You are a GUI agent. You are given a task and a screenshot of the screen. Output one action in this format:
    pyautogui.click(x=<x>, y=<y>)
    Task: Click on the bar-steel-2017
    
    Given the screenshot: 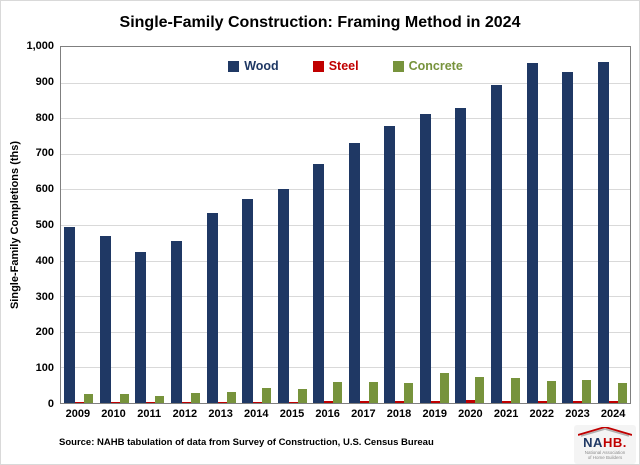 What is the action you would take?
    pyautogui.click(x=364, y=402)
    